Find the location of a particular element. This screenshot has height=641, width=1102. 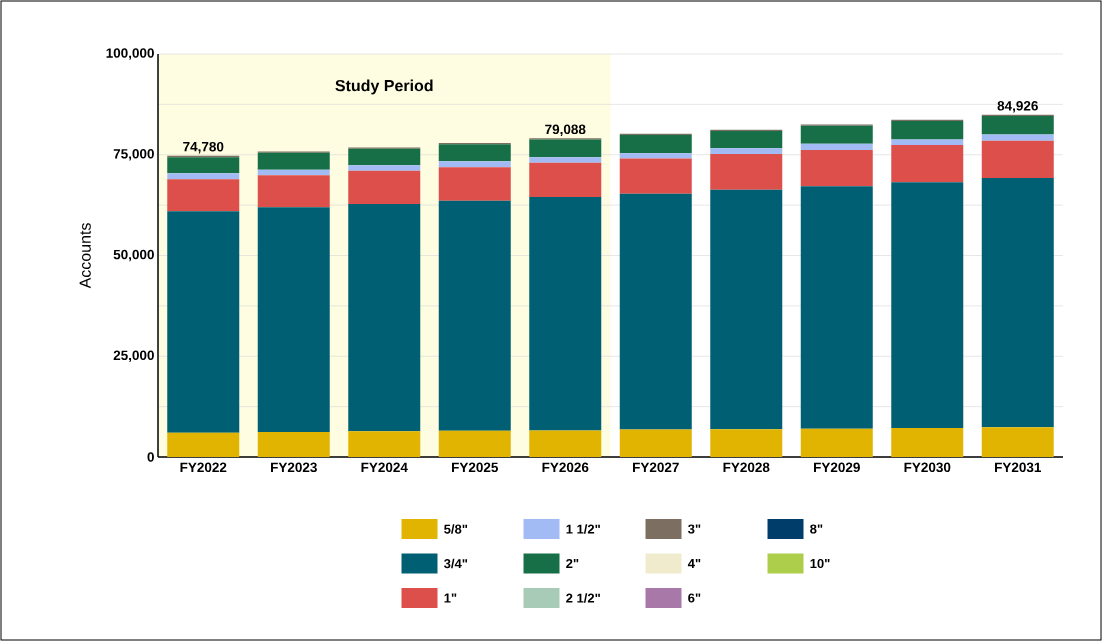

y-tick-label: 25,000 is located at coordinates (133, 356).